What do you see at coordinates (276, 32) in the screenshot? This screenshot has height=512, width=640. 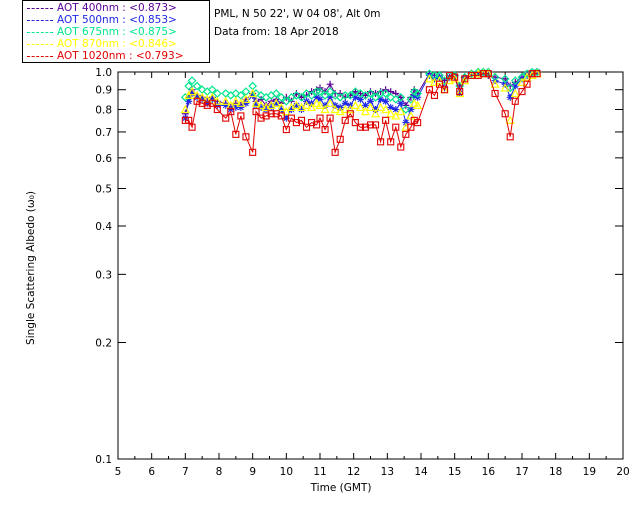 I see `data-date-text: Data from: 18 Apr 2018` at bounding box center [276, 32].